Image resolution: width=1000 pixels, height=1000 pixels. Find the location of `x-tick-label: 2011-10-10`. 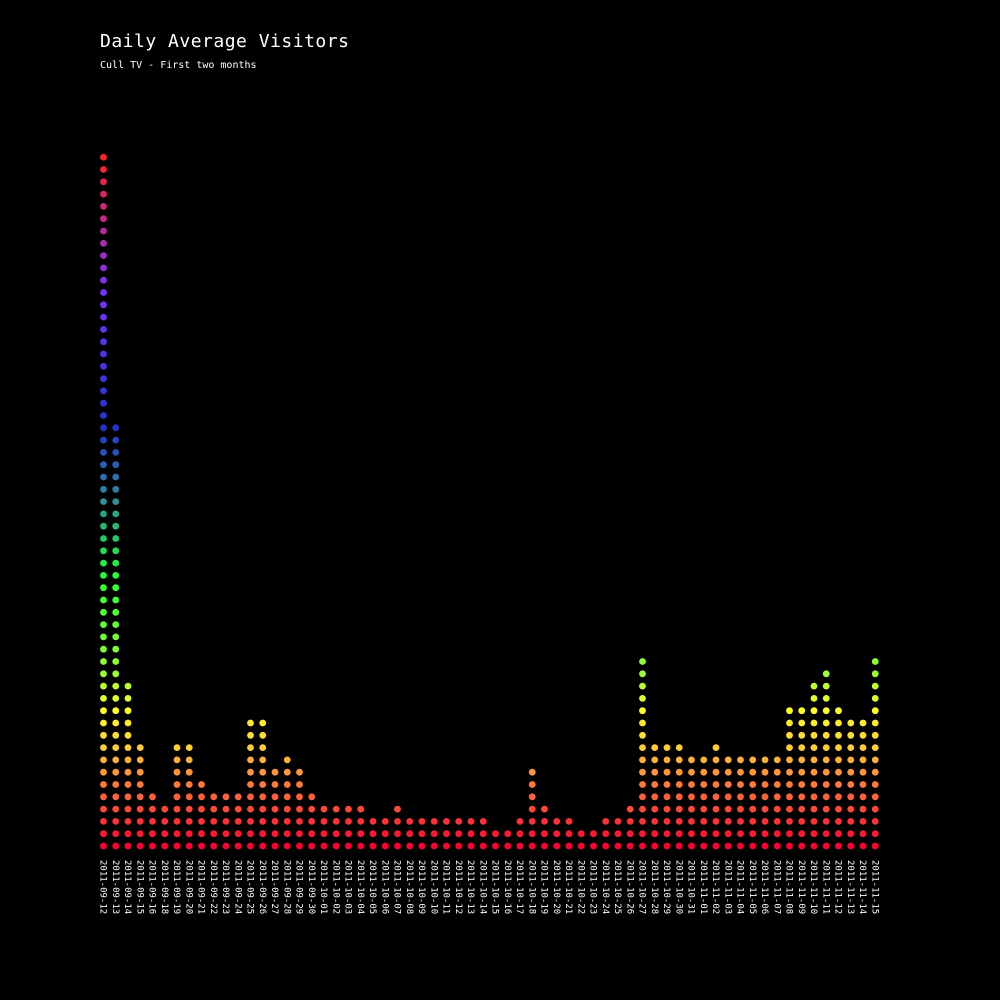

x-tick-label: 2011-10-10 is located at coordinates (433, 887).